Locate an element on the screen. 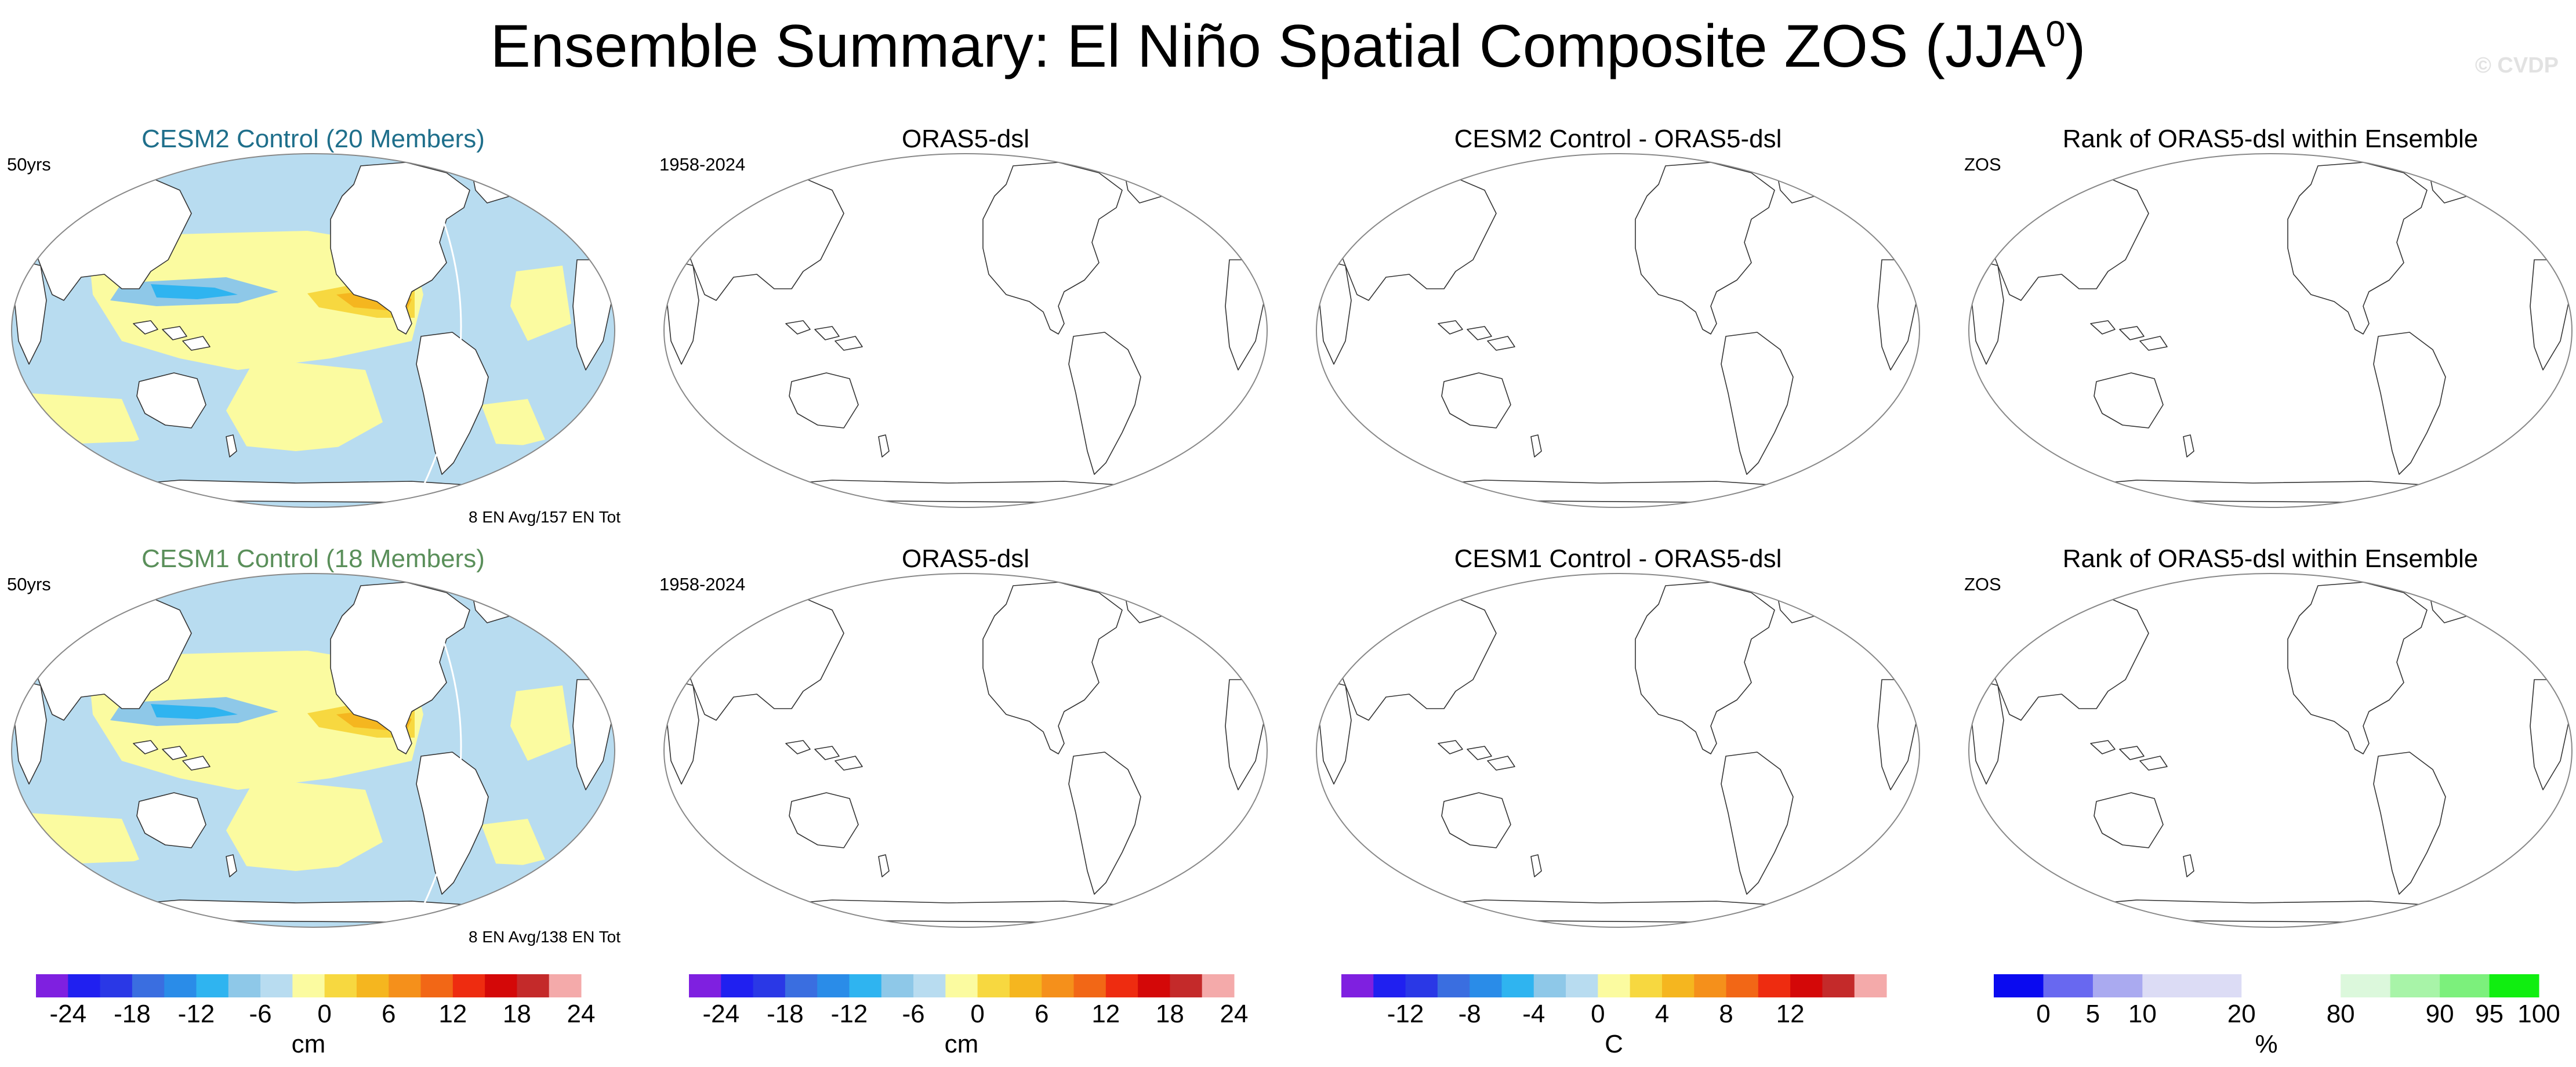  colorbar-tick-label: 6 is located at coordinates (1041, 1014).